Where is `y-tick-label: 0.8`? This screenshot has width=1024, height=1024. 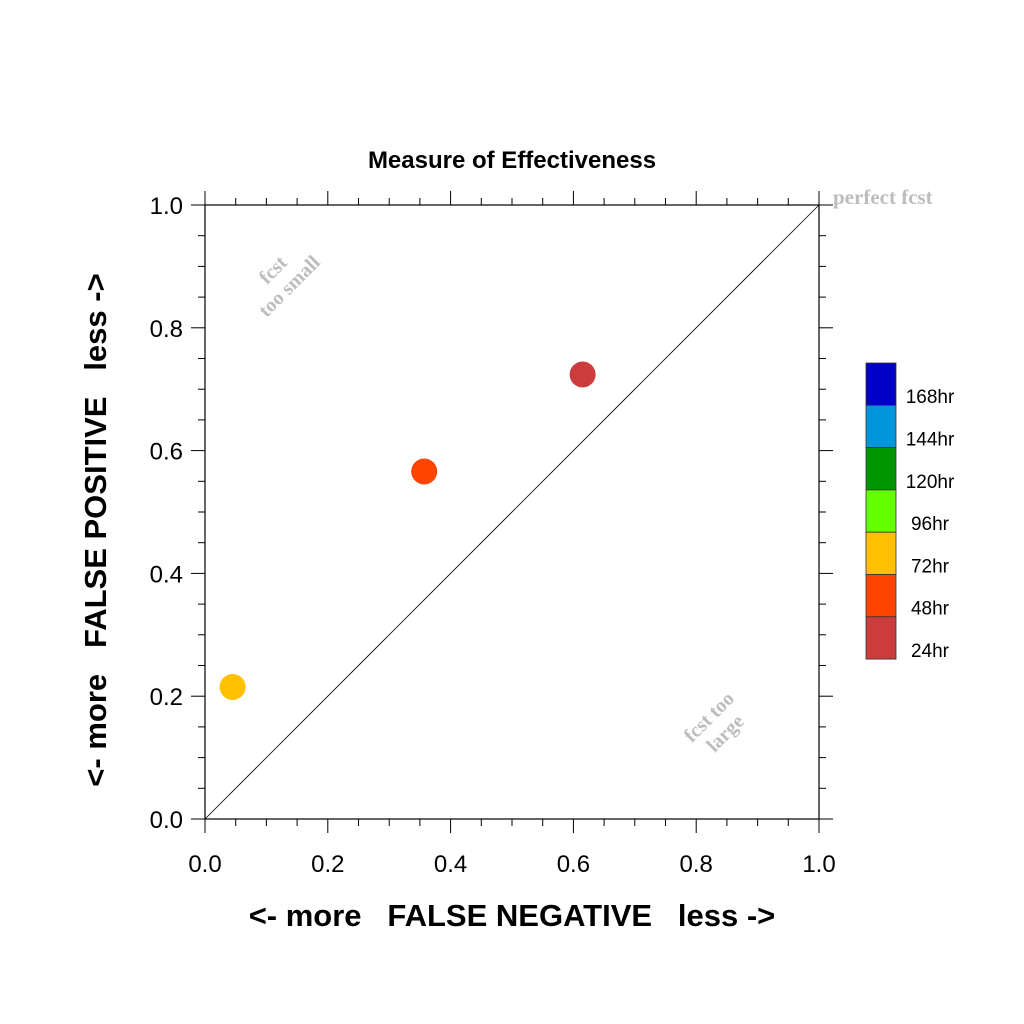 y-tick-label: 0.8 is located at coordinates (166, 329).